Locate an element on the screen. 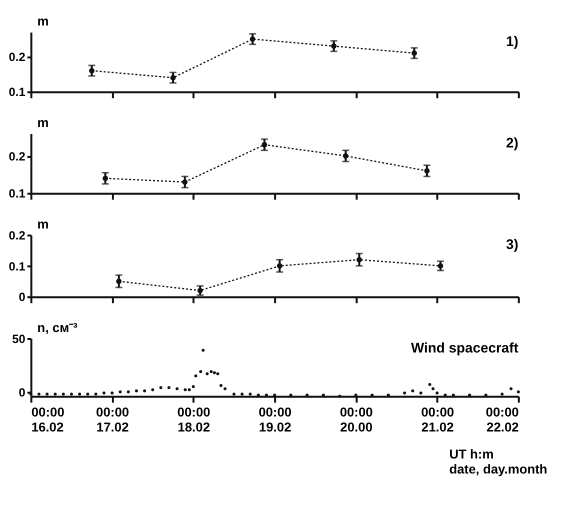  x-tick-label: 00:00 18.02 is located at coordinates (193, 419).